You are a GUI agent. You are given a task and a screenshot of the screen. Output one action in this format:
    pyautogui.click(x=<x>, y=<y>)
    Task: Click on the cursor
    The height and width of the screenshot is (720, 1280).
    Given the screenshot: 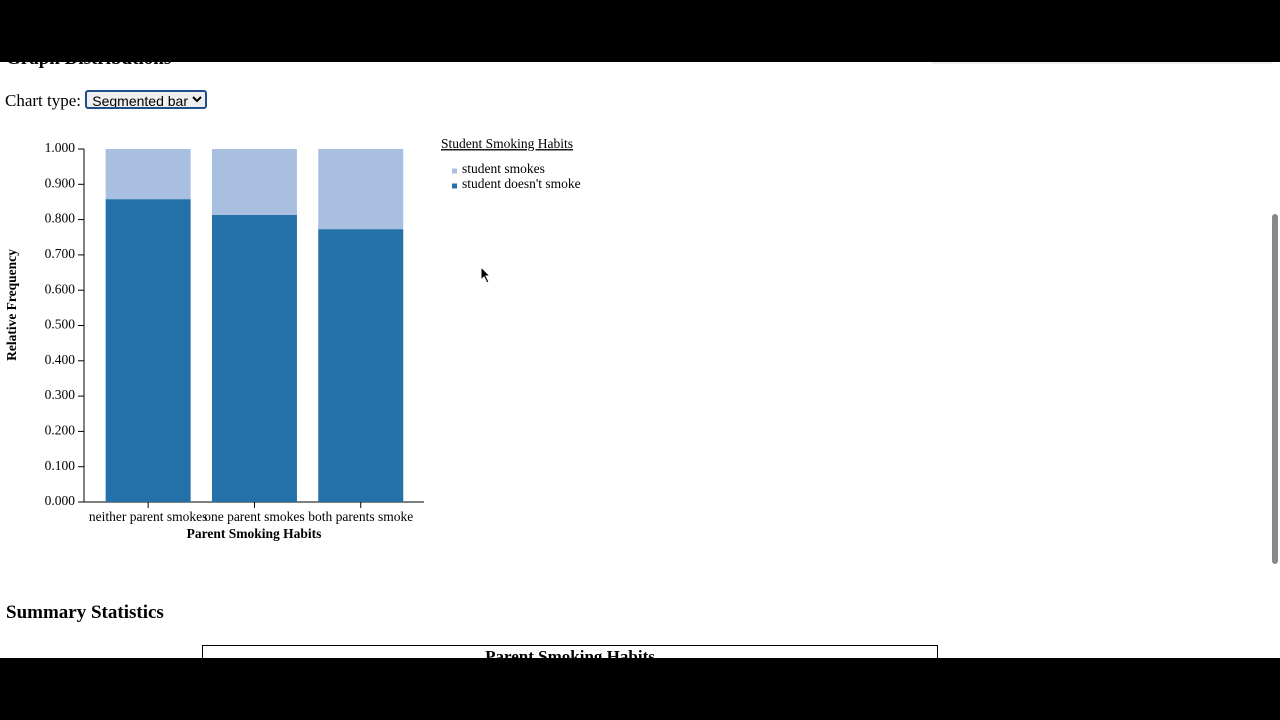 What is the action you would take?
    pyautogui.click(x=486, y=275)
    